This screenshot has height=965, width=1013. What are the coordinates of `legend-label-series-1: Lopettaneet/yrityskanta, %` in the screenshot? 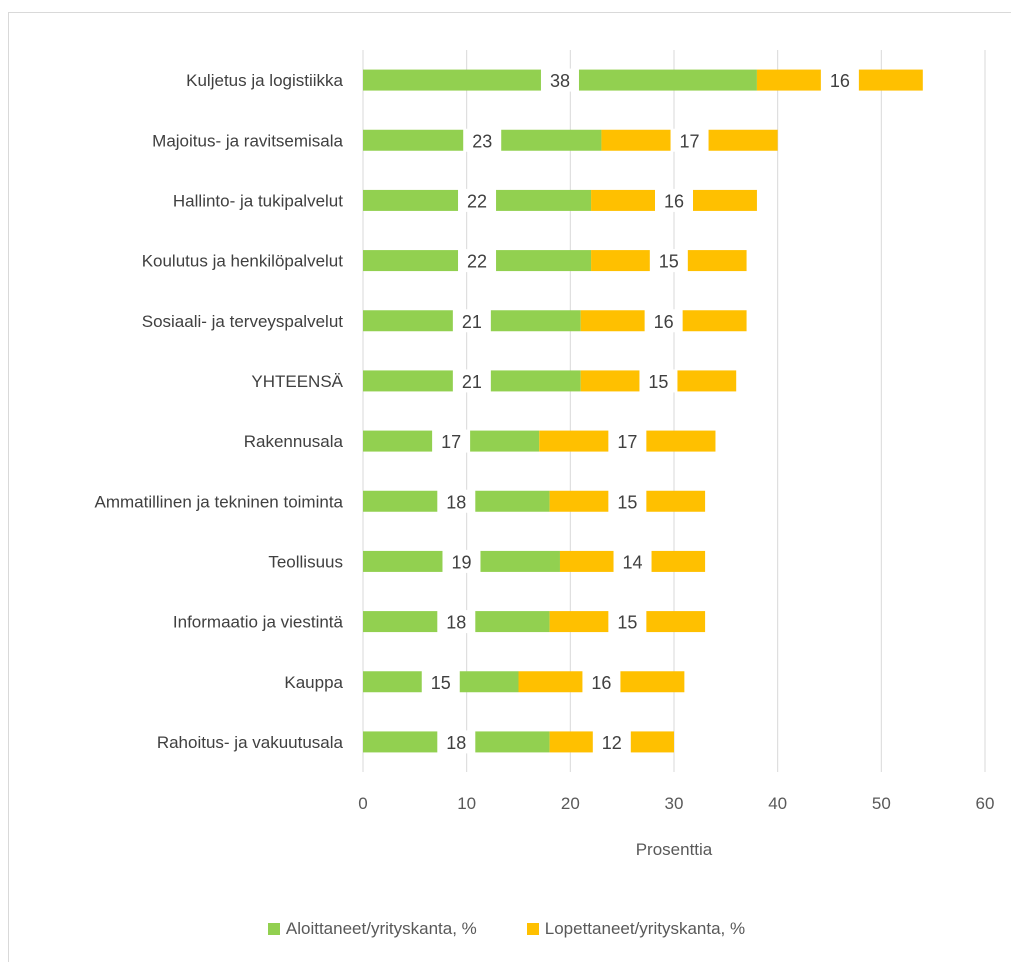 It's located at (645, 929).